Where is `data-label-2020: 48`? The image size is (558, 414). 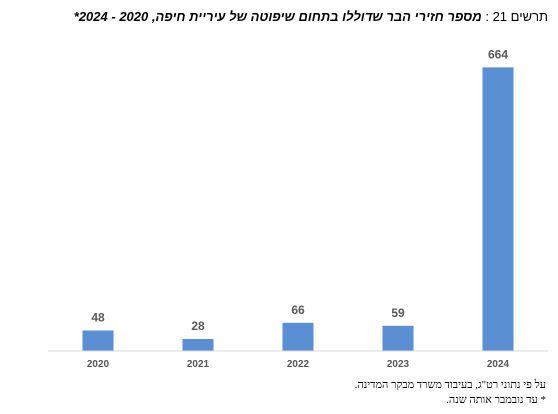
data-label-2020: 48 is located at coordinates (98, 318).